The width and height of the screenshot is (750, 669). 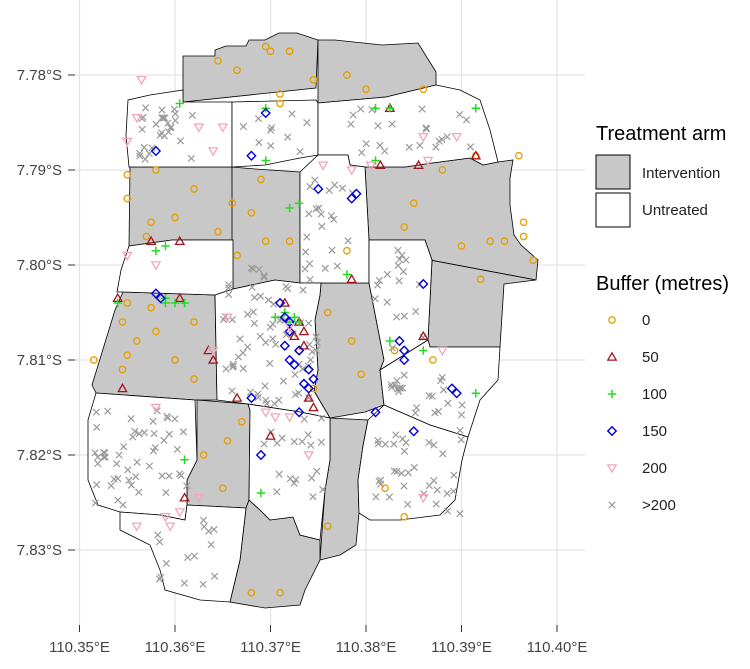 What do you see at coordinates (662, 284) in the screenshot?
I see `legend-buffer-title: Buffer (metres)` at bounding box center [662, 284].